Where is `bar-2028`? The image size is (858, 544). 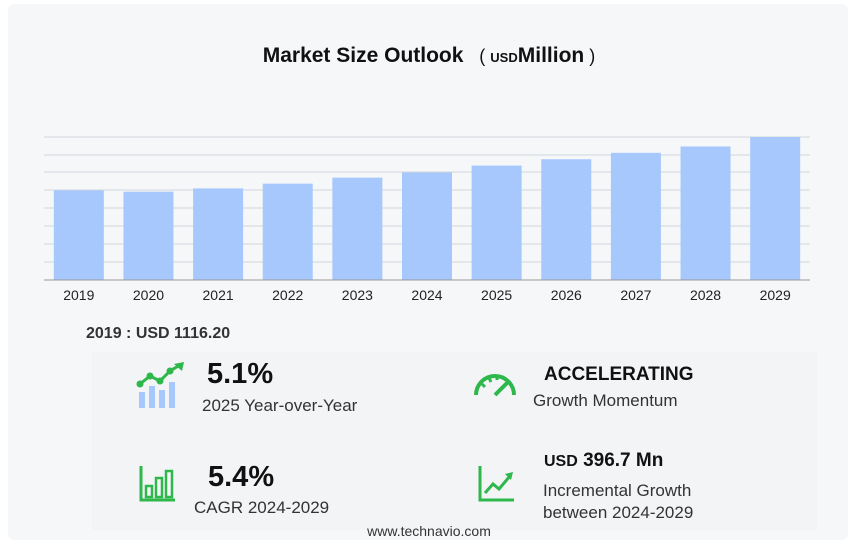 bar-2028 is located at coordinates (705, 213).